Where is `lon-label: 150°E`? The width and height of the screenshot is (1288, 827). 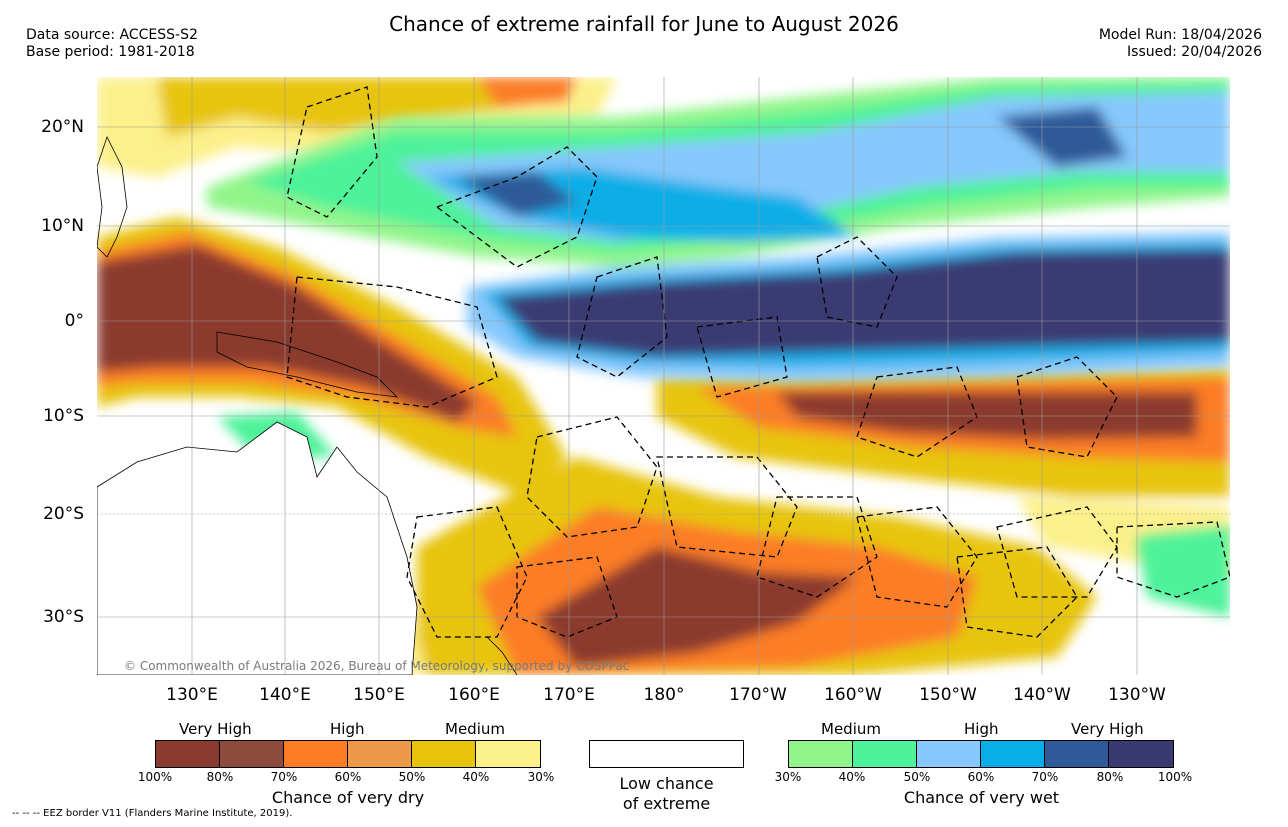
lon-label: 150°E is located at coordinates (379, 695).